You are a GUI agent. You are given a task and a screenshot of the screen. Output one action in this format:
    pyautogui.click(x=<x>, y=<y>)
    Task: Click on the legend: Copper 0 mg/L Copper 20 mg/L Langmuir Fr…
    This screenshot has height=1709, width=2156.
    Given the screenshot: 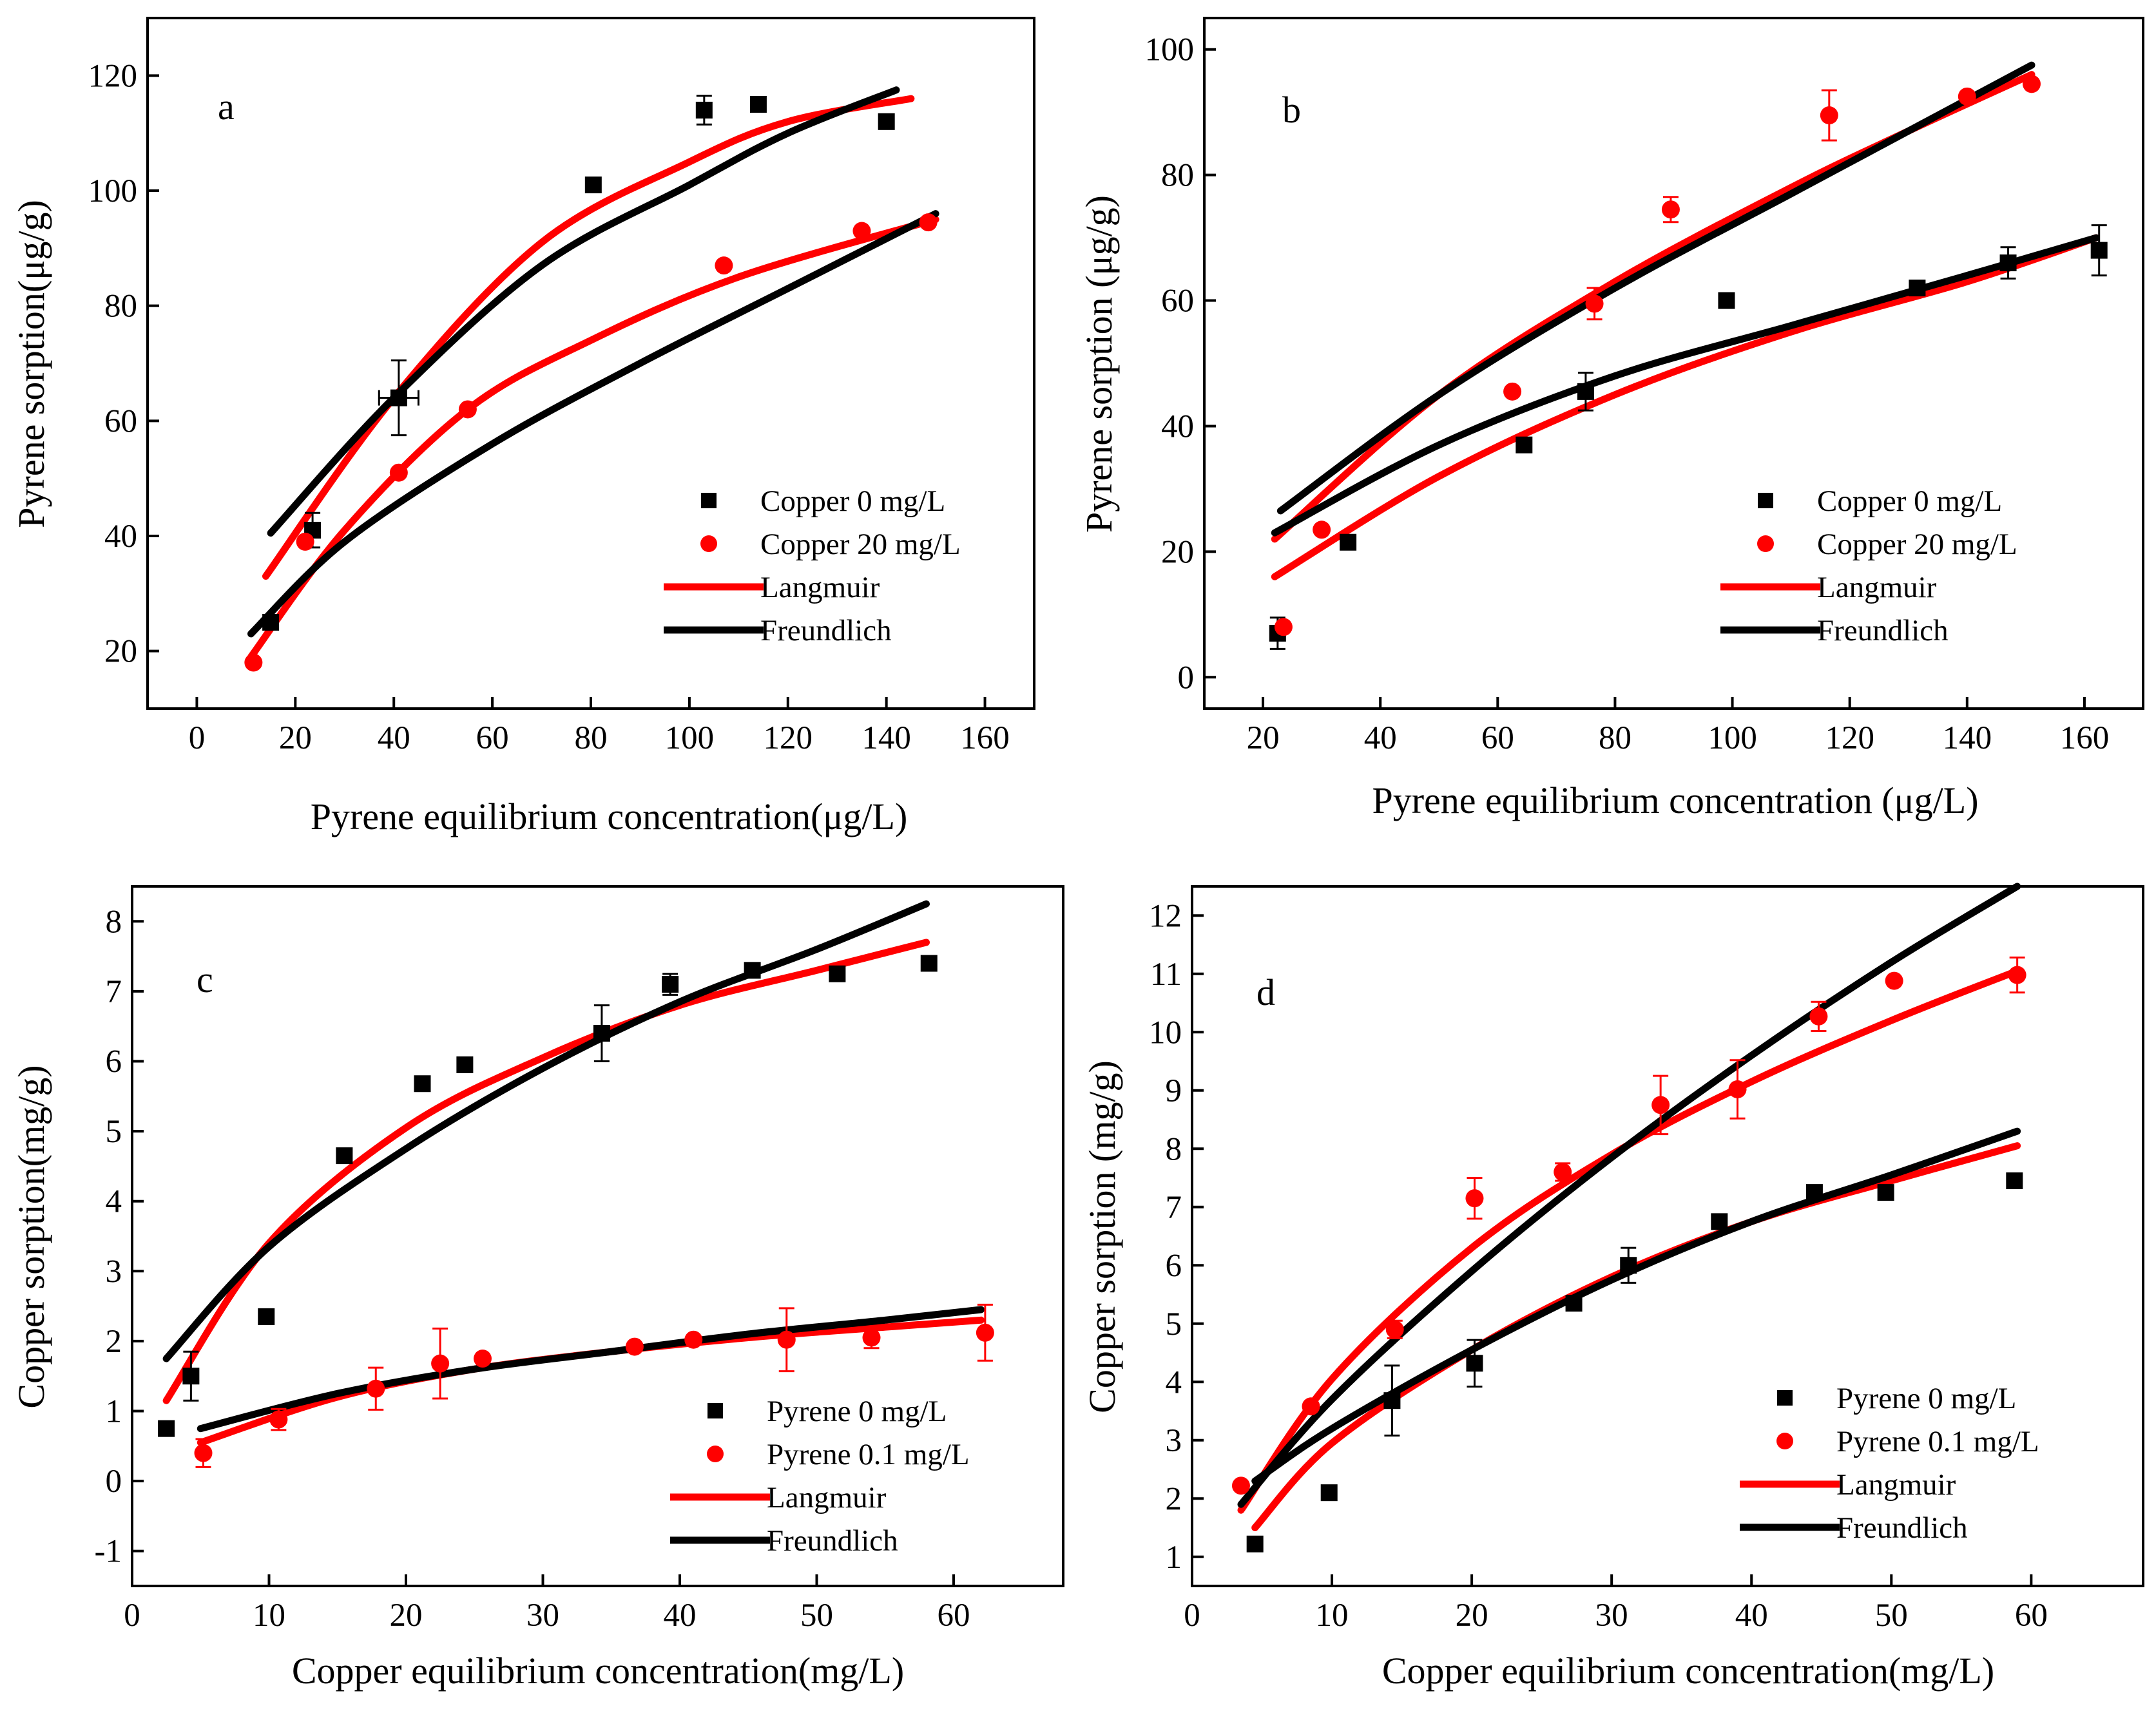 What is the action you would take?
    pyautogui.click(x=1868, y=565)
    